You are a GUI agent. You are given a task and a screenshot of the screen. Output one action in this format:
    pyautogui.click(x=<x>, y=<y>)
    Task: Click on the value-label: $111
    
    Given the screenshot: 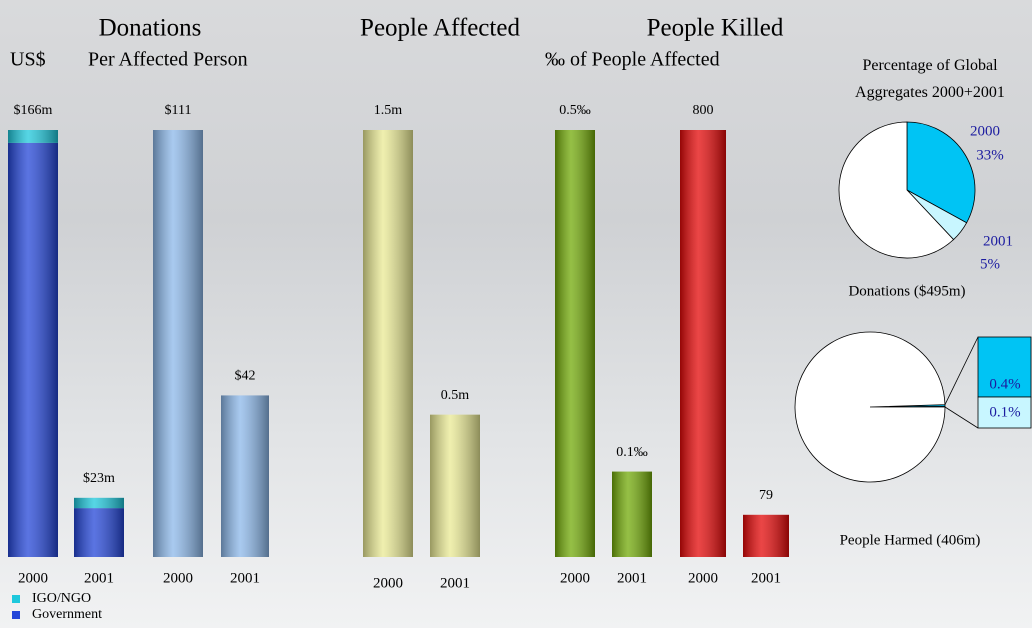 What is the action you would take?
    pyautogui.click(x=178, y=110)
    